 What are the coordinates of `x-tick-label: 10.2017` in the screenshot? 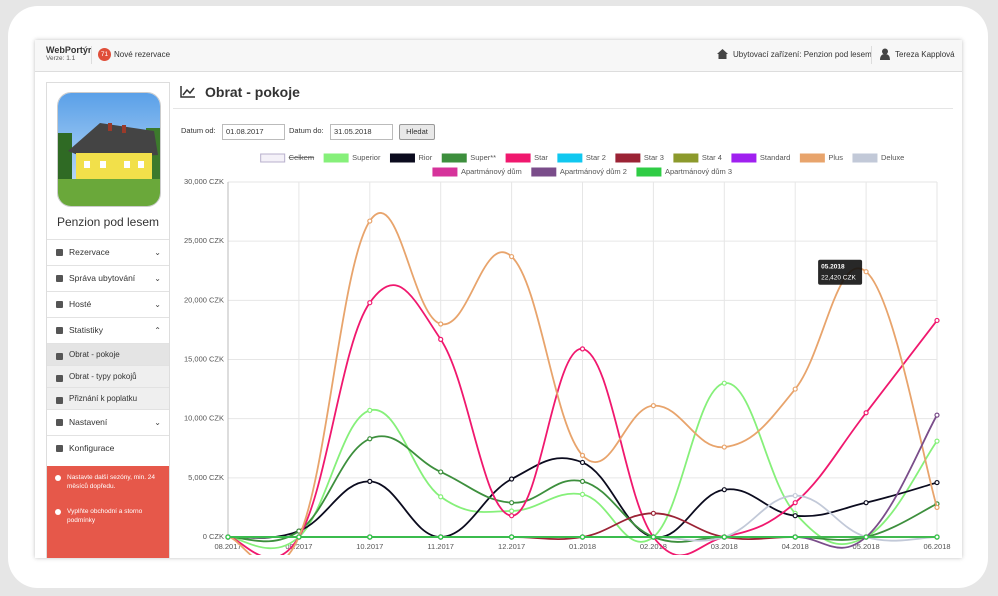 It's located at (369, 546).